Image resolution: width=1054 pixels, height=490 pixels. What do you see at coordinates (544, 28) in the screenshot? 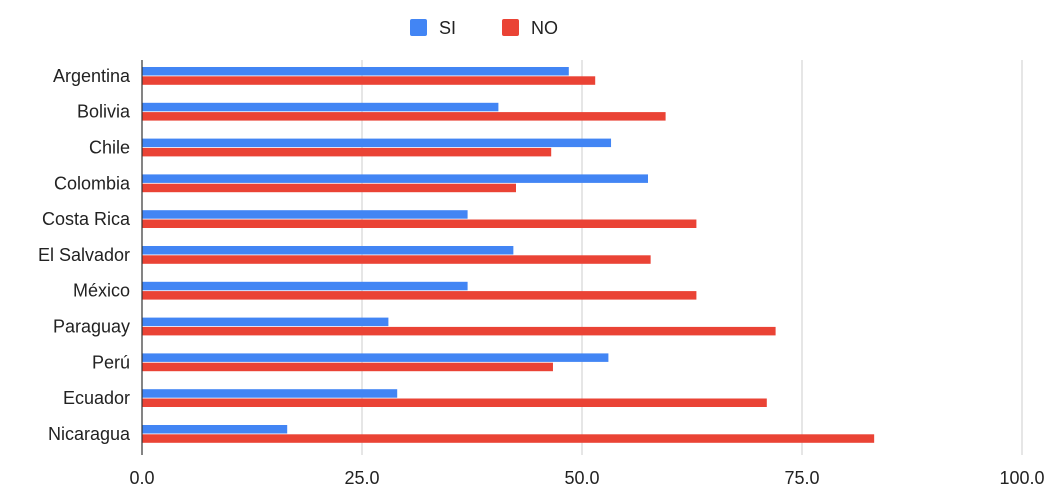
I see `legend-label-no: NO` at bounding box center [544, 28].